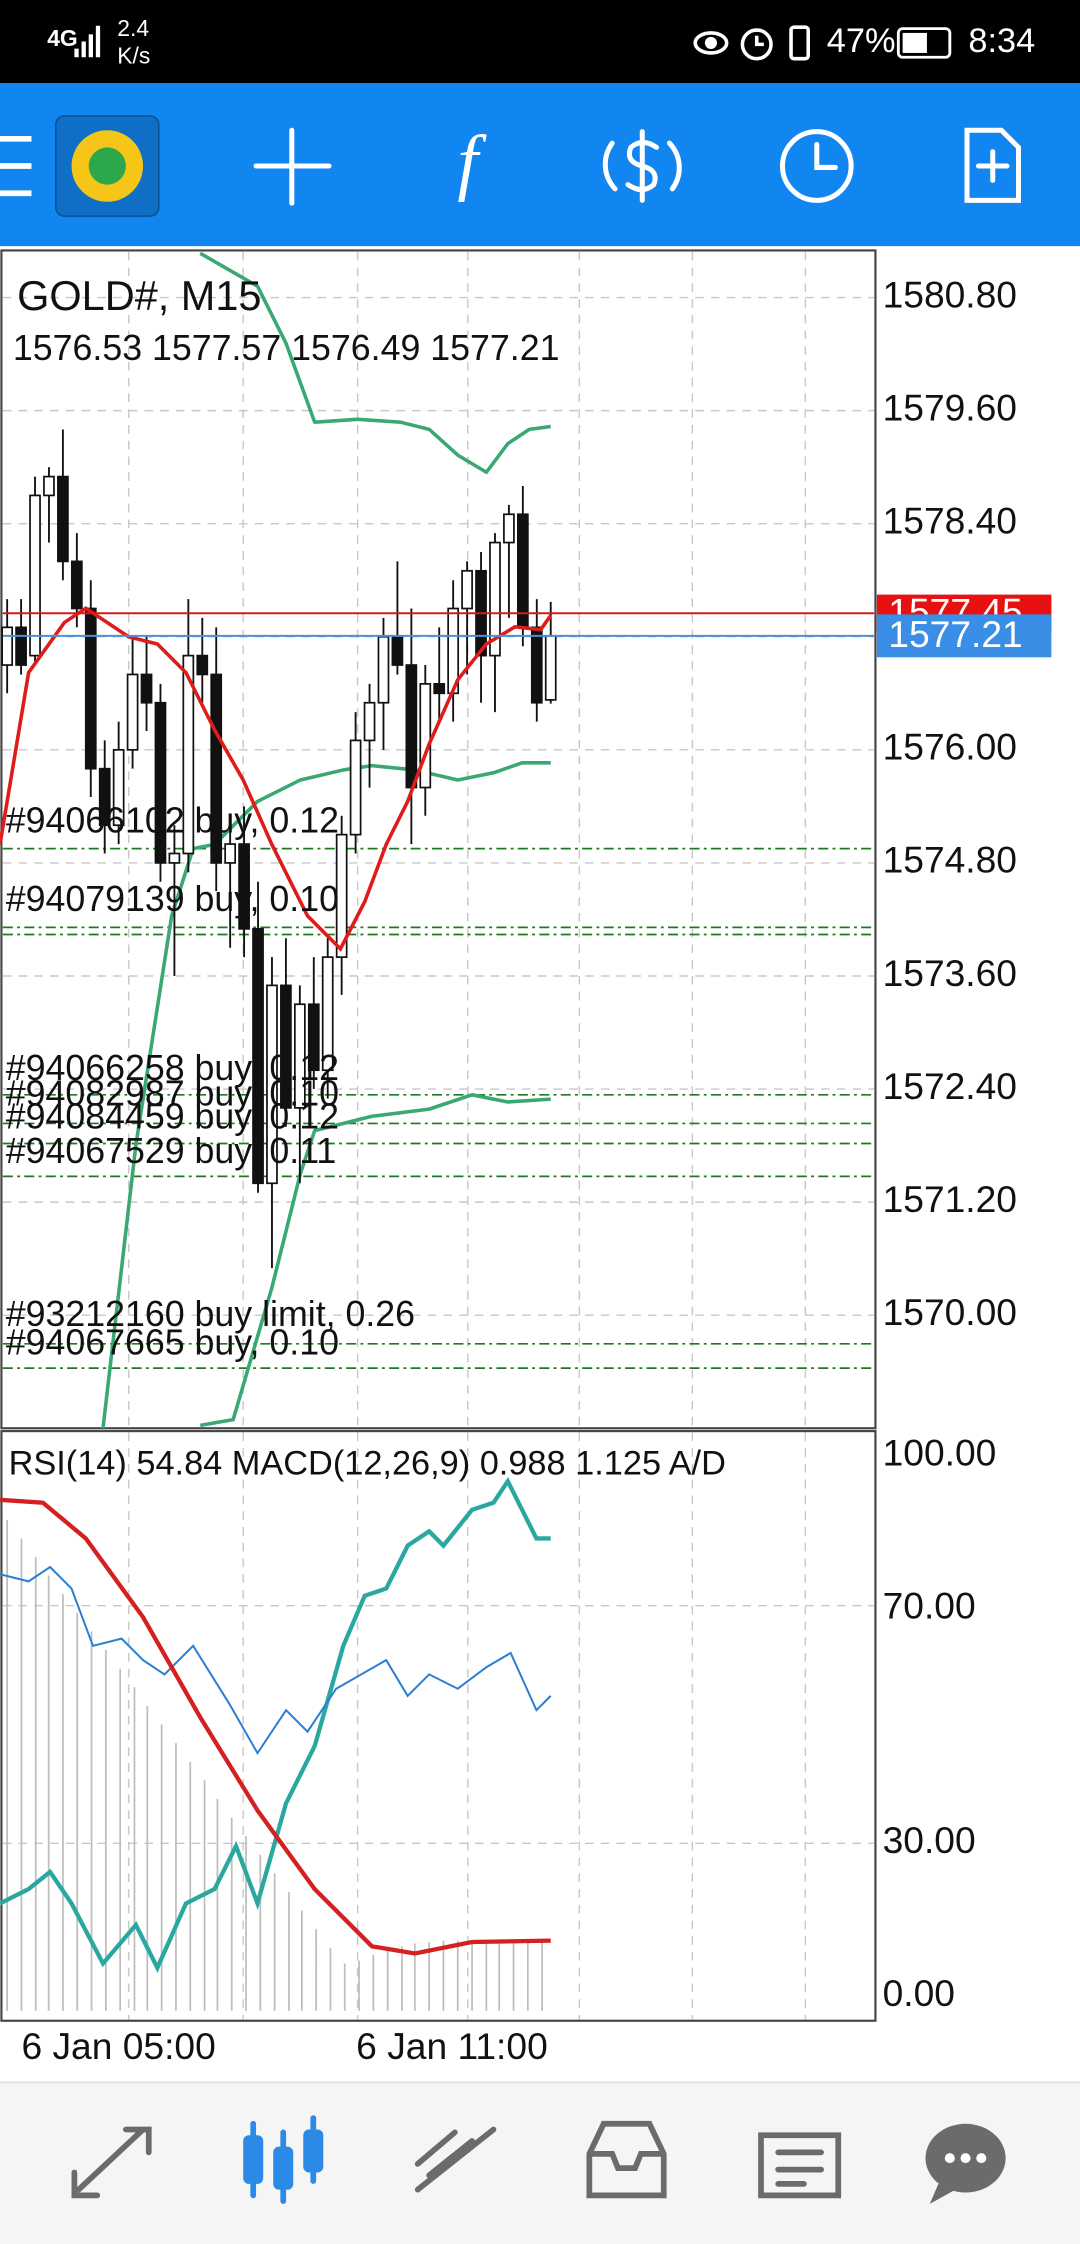 The image size is (1080, 2244). I want to click on y-tick-label: 1572.40, so click(950, 1086).